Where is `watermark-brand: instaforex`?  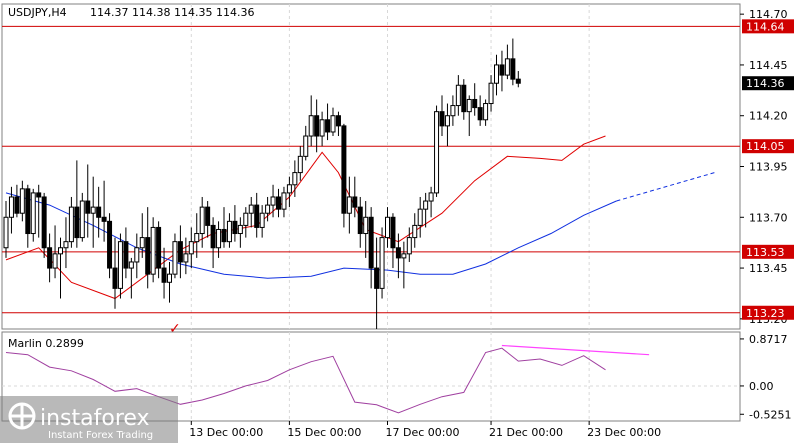 watermark-brand: instaforex is located at coordinates (95, 418).